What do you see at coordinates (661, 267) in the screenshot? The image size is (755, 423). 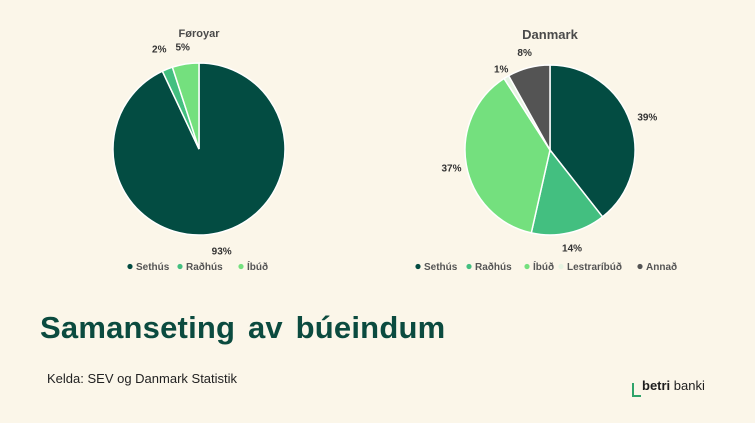 I see `legend-label: Annað` at bounding box center [661, 267].